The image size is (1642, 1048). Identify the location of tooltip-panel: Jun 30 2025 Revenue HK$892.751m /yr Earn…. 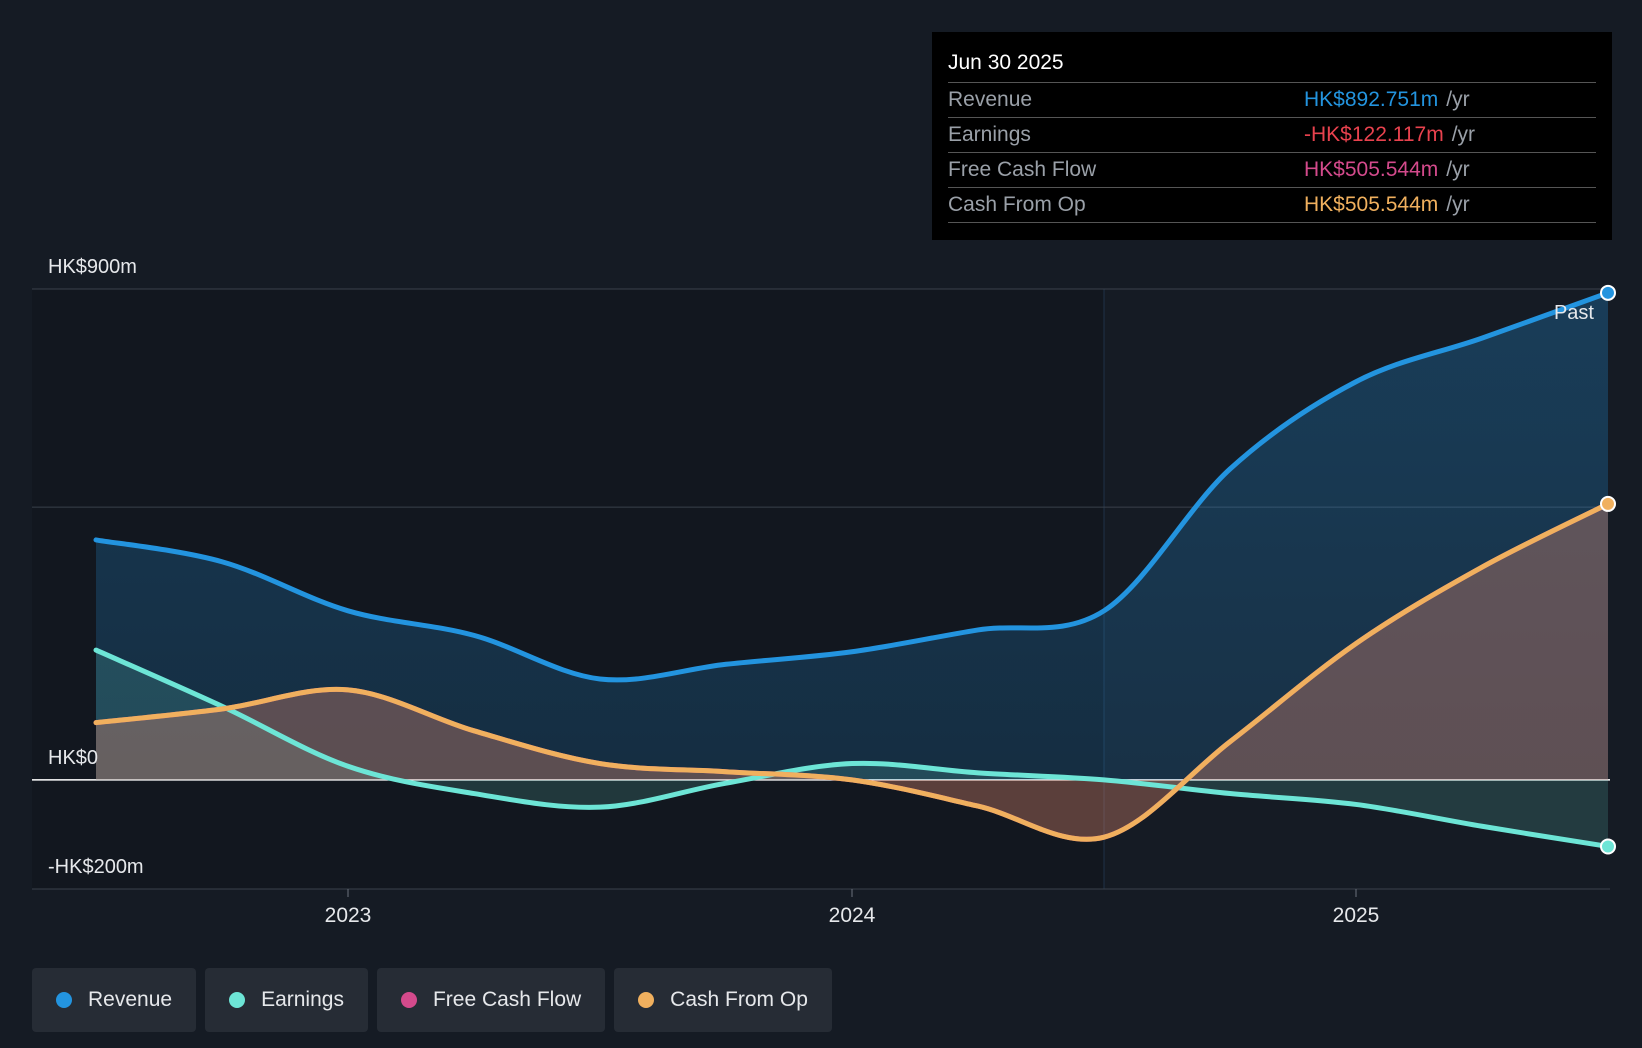
(1272, 136).